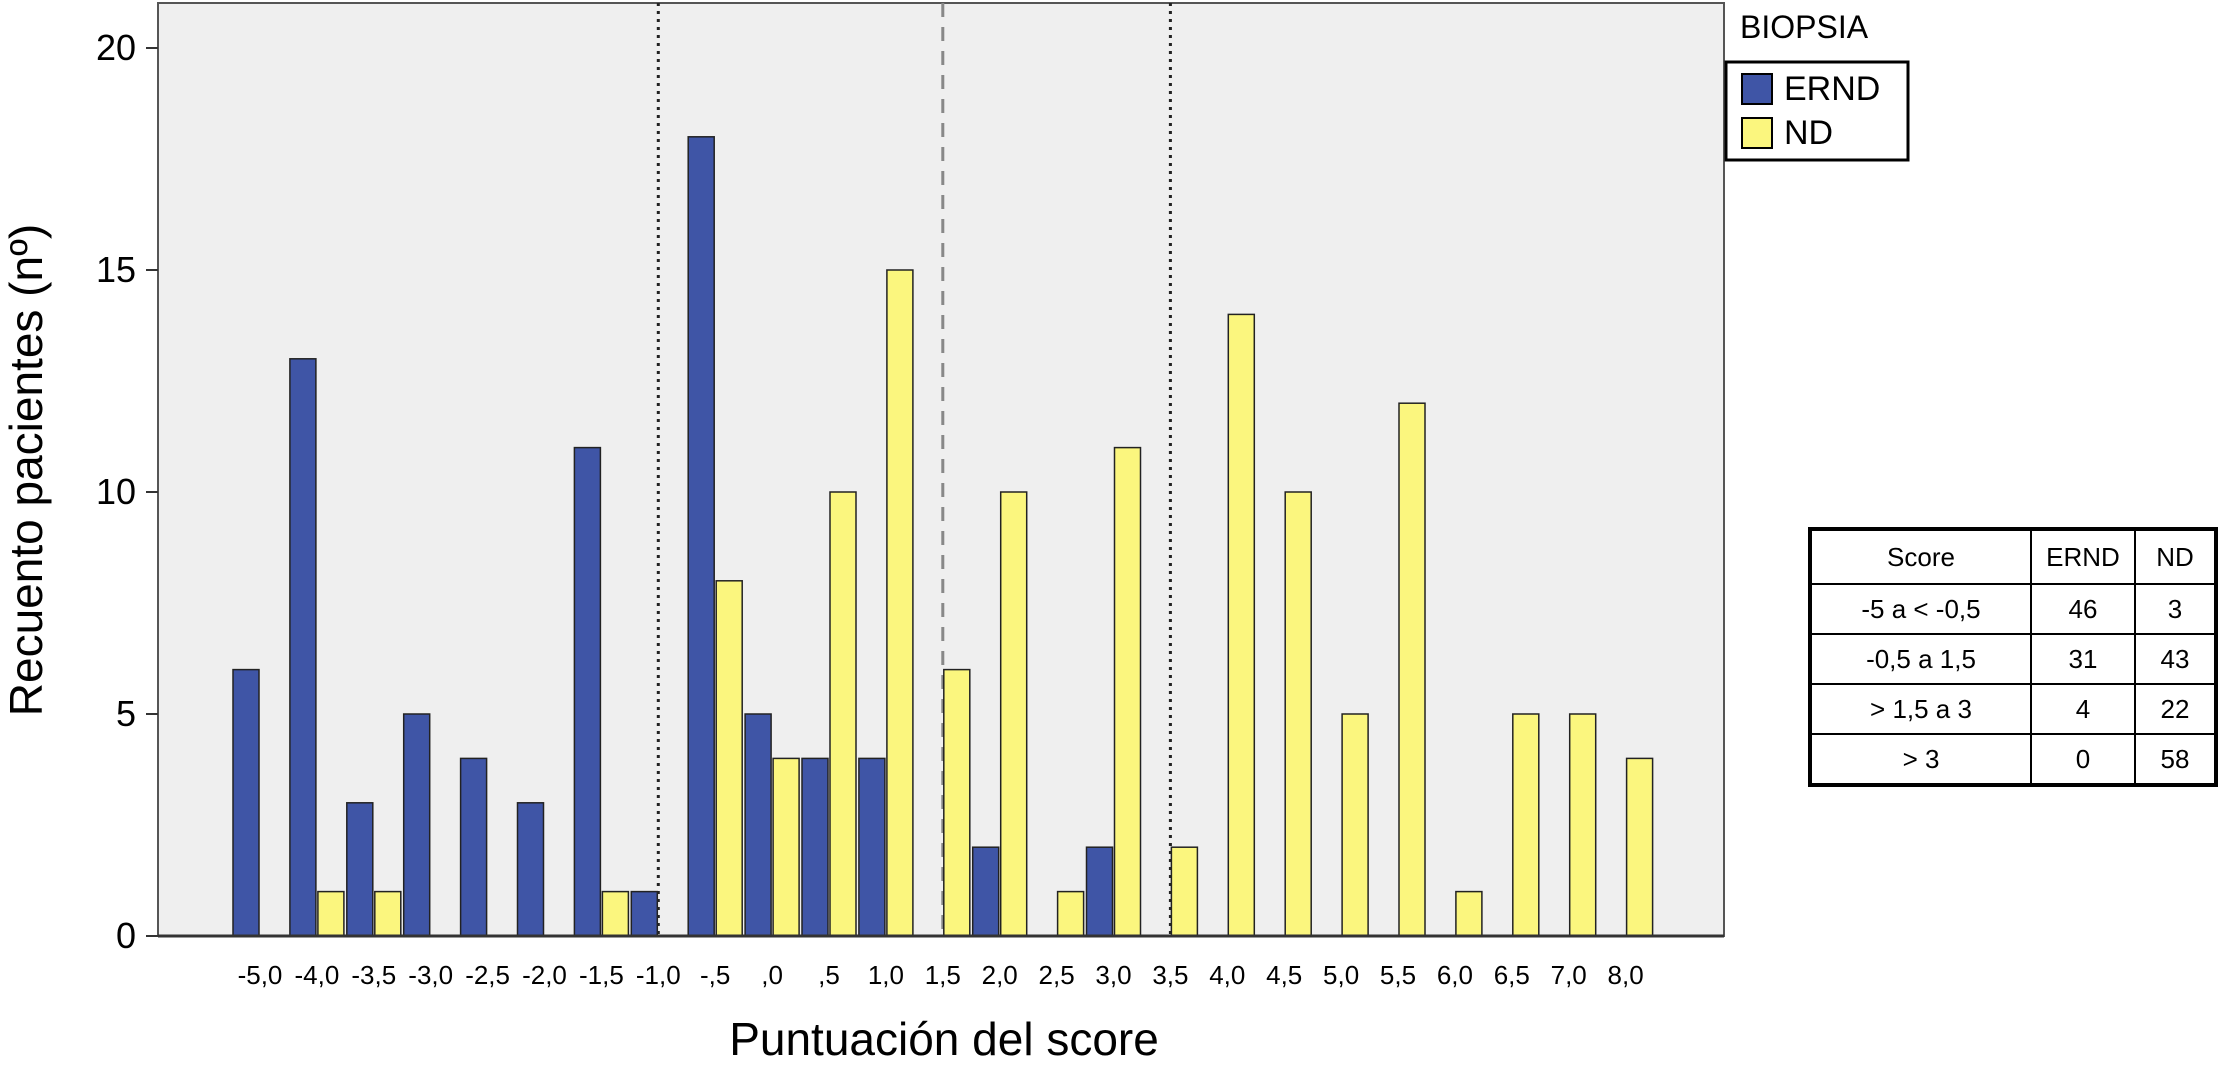 The height and width of the screenshot is (1082, 2220). I want to click on table-cell: > 3, so click(1920, 759).